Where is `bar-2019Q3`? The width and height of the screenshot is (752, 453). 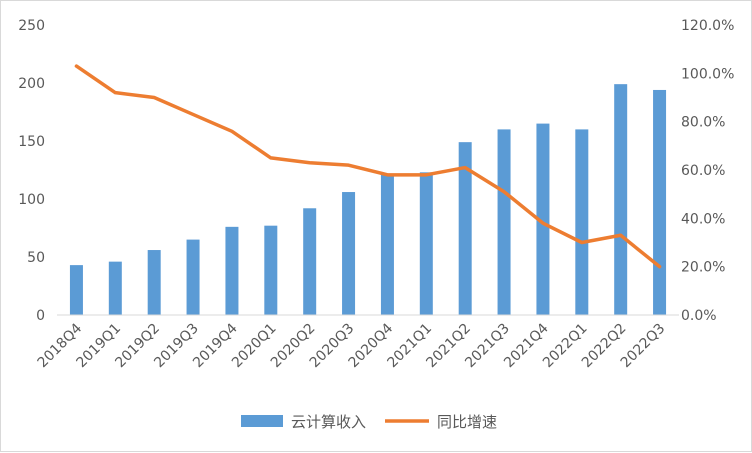 bar-2019Q3 is located at coordinates (193, 277).